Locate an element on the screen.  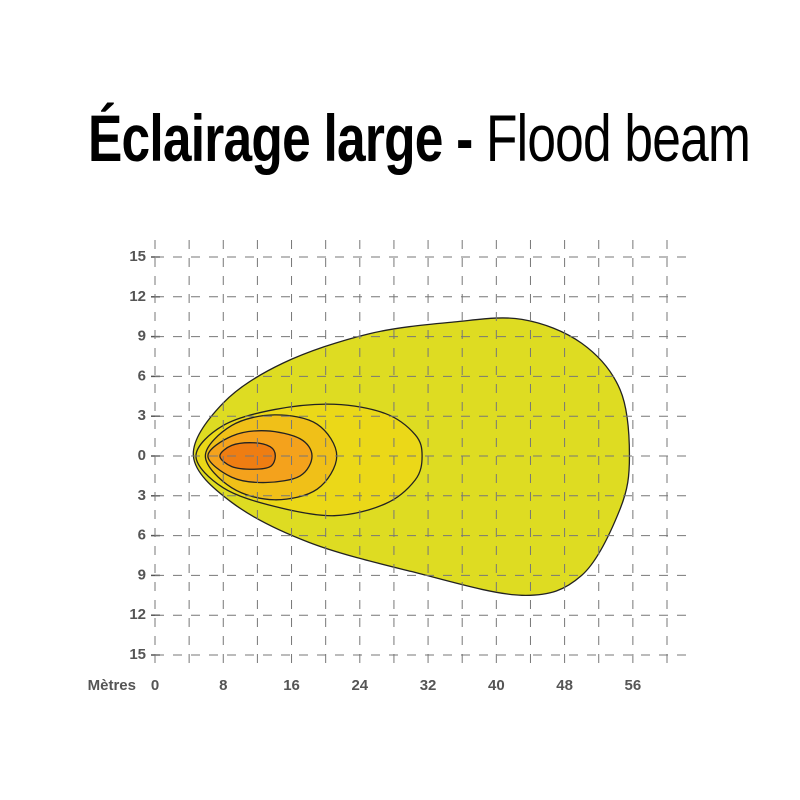
x-tick-label: 16 is located at coordinates (291, 685).